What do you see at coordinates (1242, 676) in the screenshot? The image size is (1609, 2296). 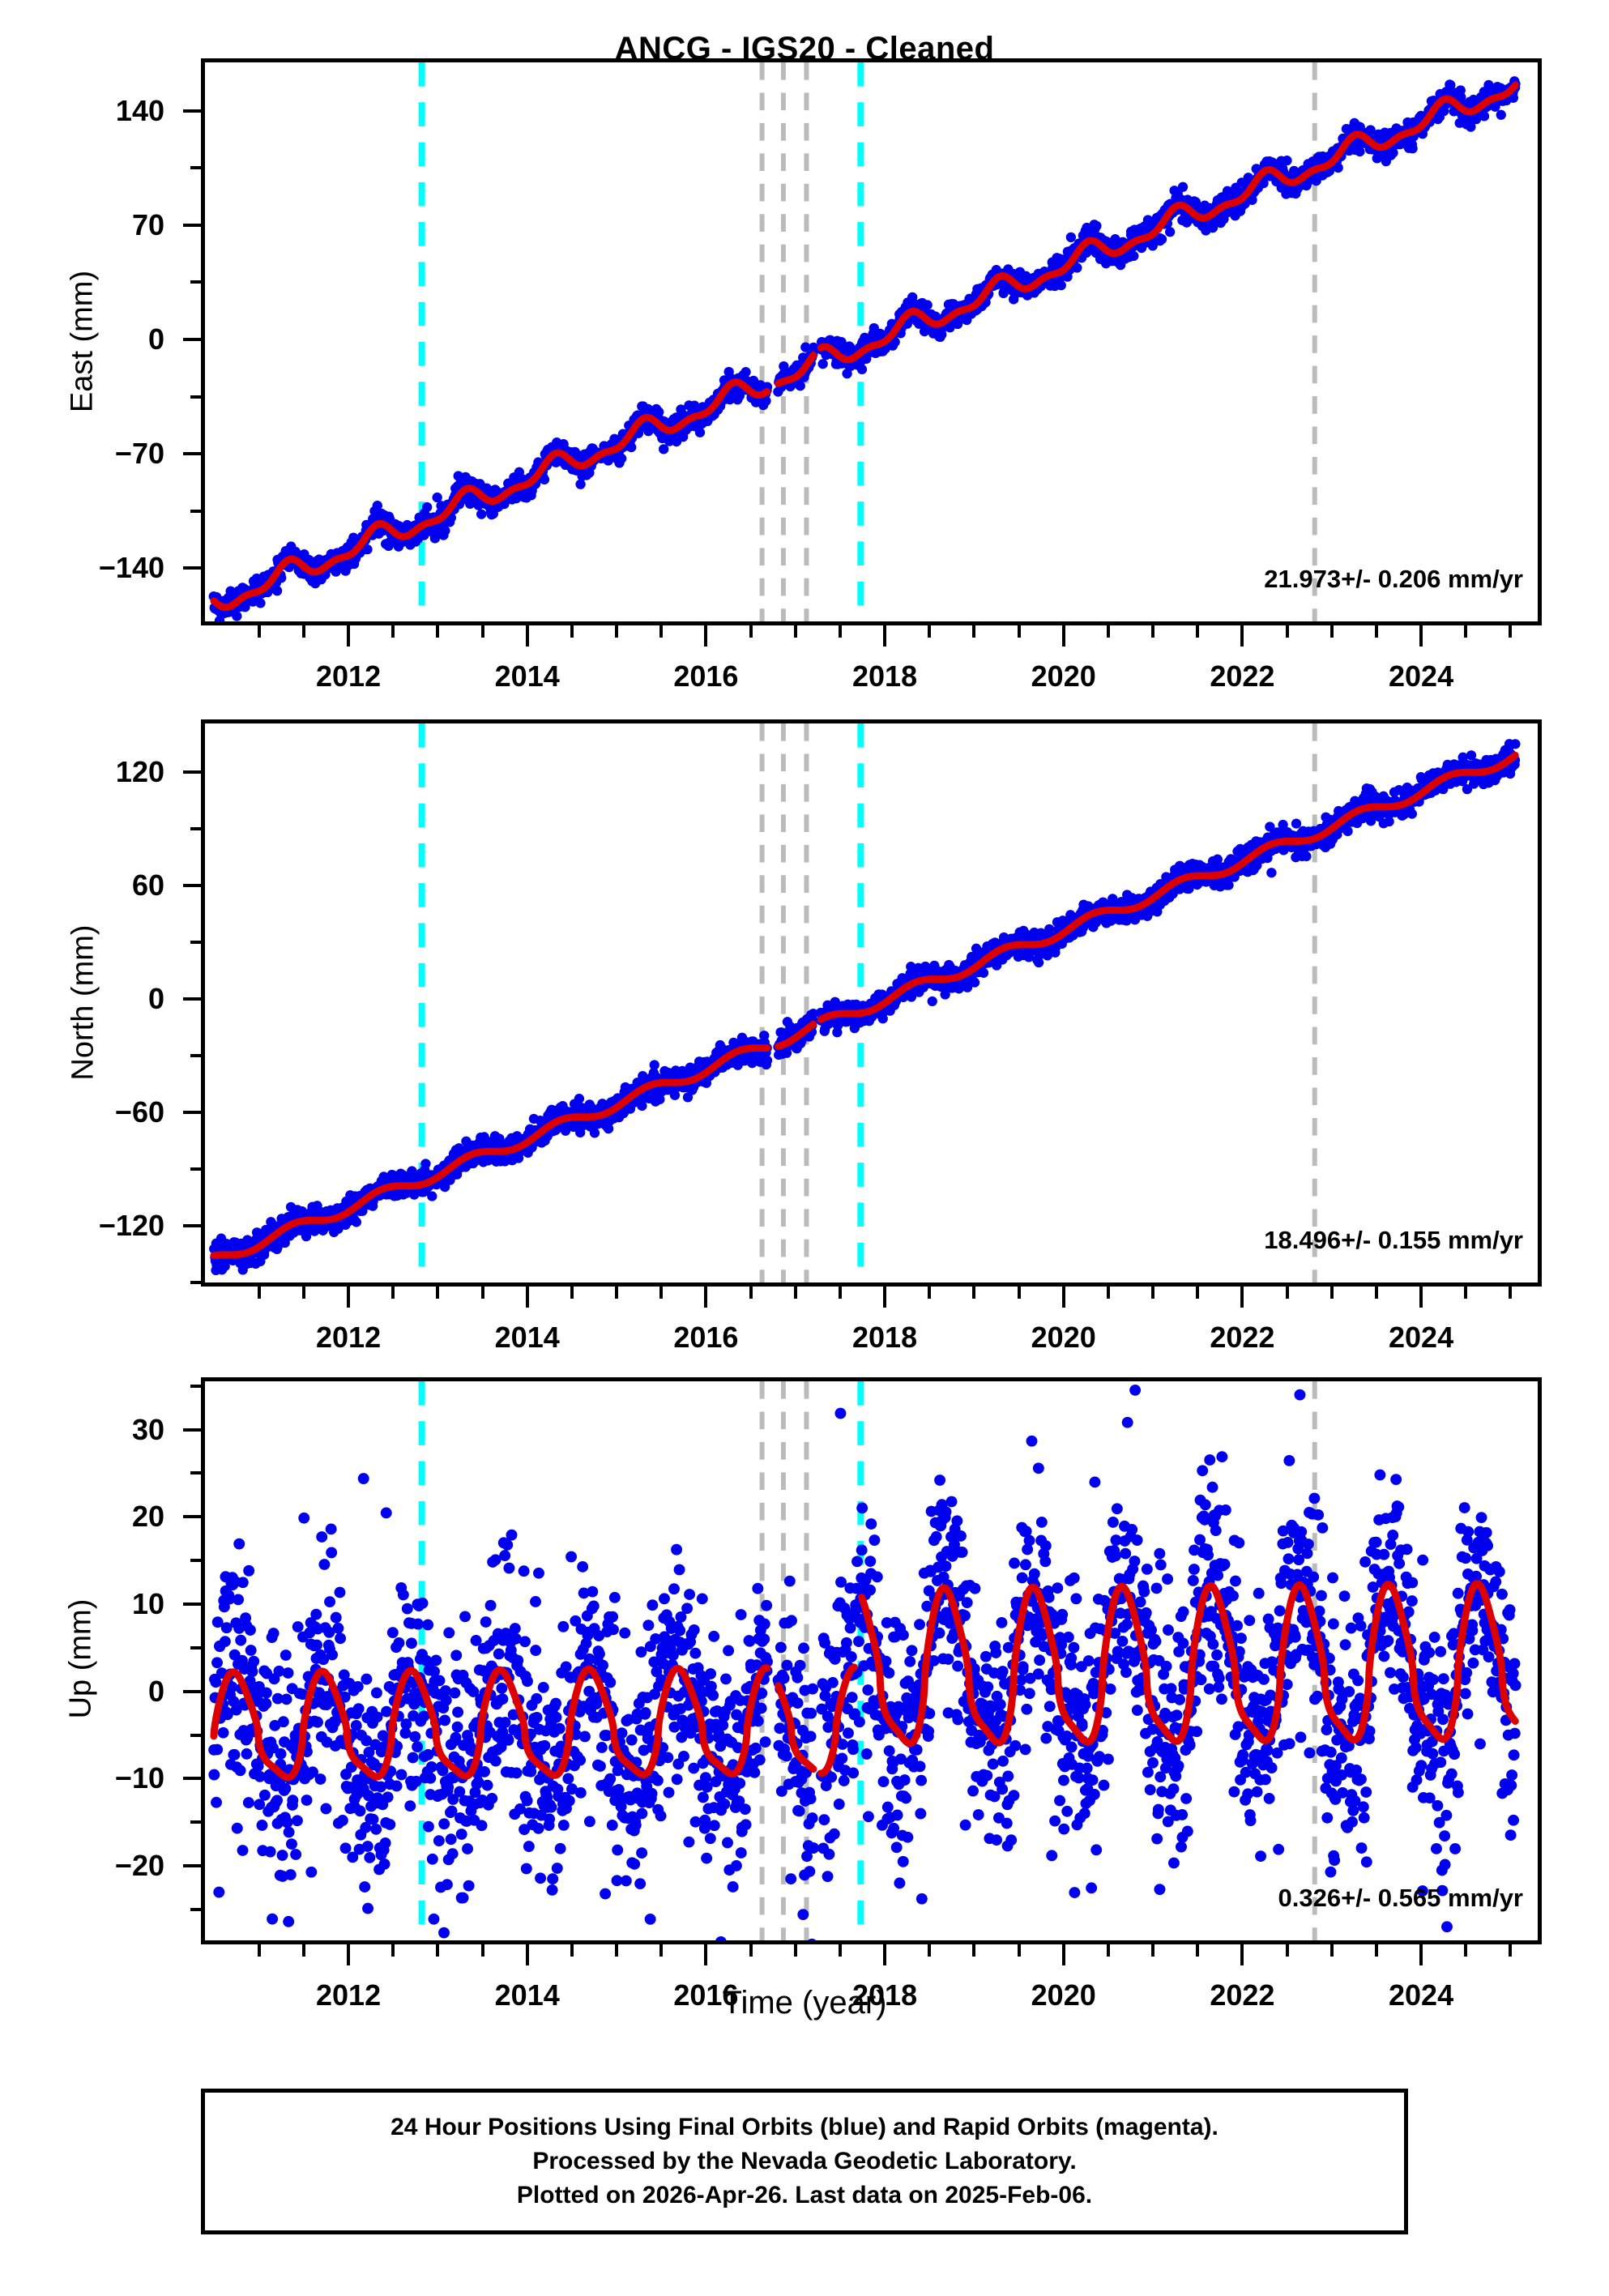 I see `x-tick-label-east-2022: 2022` at bounding box center [1242, 676].